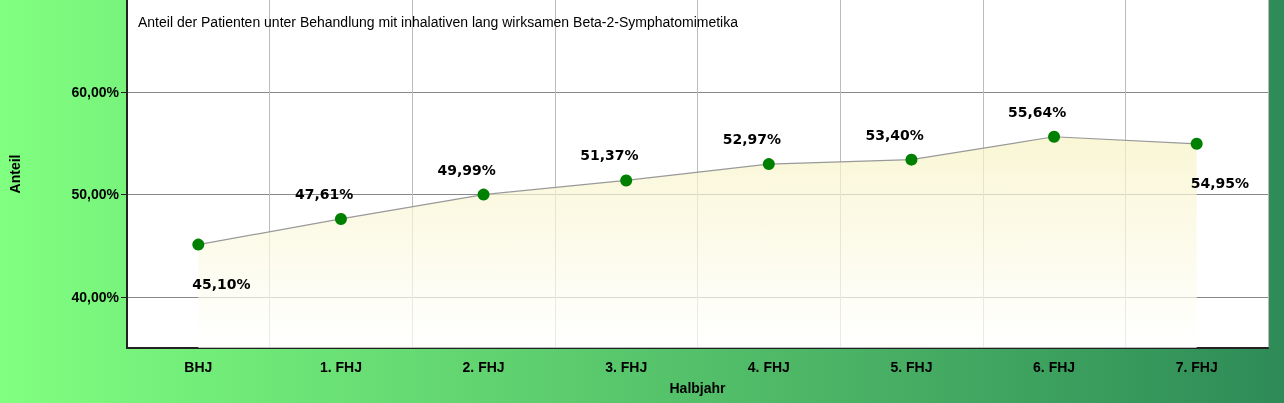 The width and height of the screenshot is (1284, 403). Describe the element at coordinates (752, 139) in the screenshot. I see `data-label: 52,97%` at that location.